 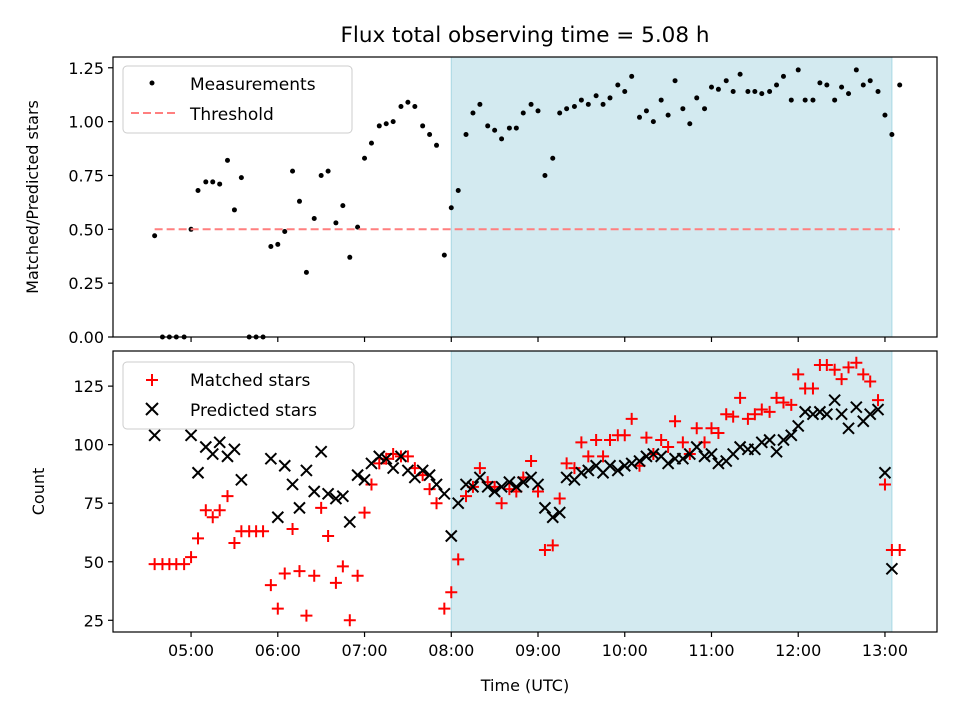 I want to click on x-tick-label: 06:00, so click(x=278, y=650).